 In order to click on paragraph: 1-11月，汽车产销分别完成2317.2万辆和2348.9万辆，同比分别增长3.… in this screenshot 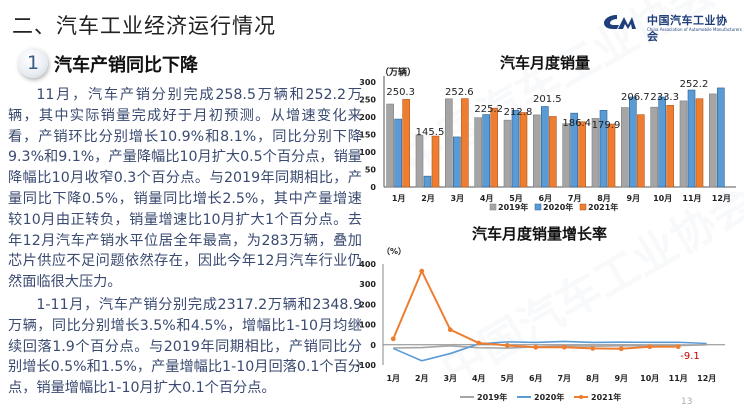, I will do `click(185, 346)`.